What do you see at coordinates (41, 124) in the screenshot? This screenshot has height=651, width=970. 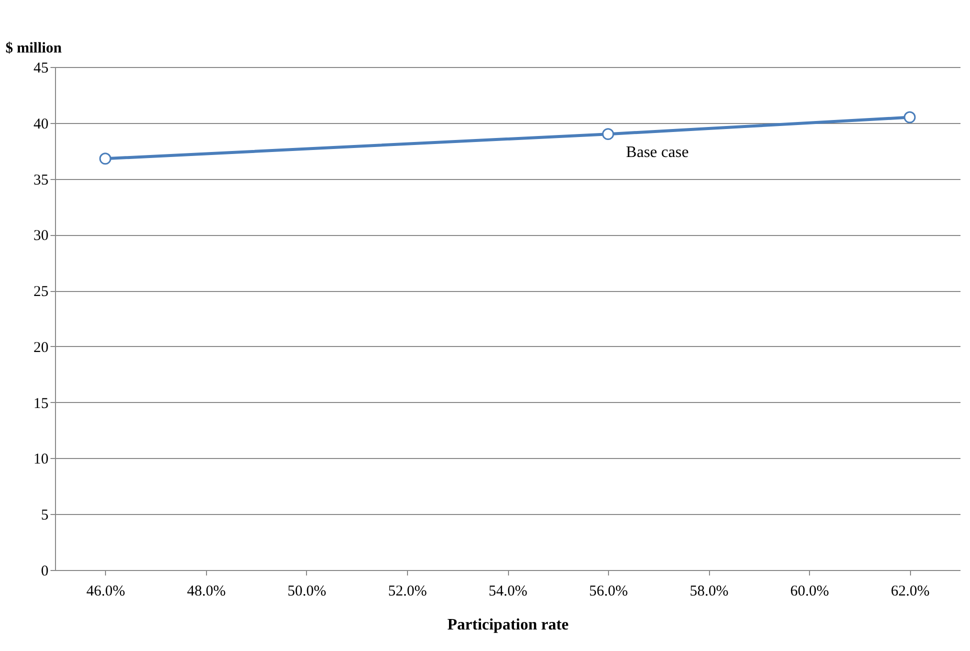 I see `y-tick-label: 40` at bounding box center [41, 124].